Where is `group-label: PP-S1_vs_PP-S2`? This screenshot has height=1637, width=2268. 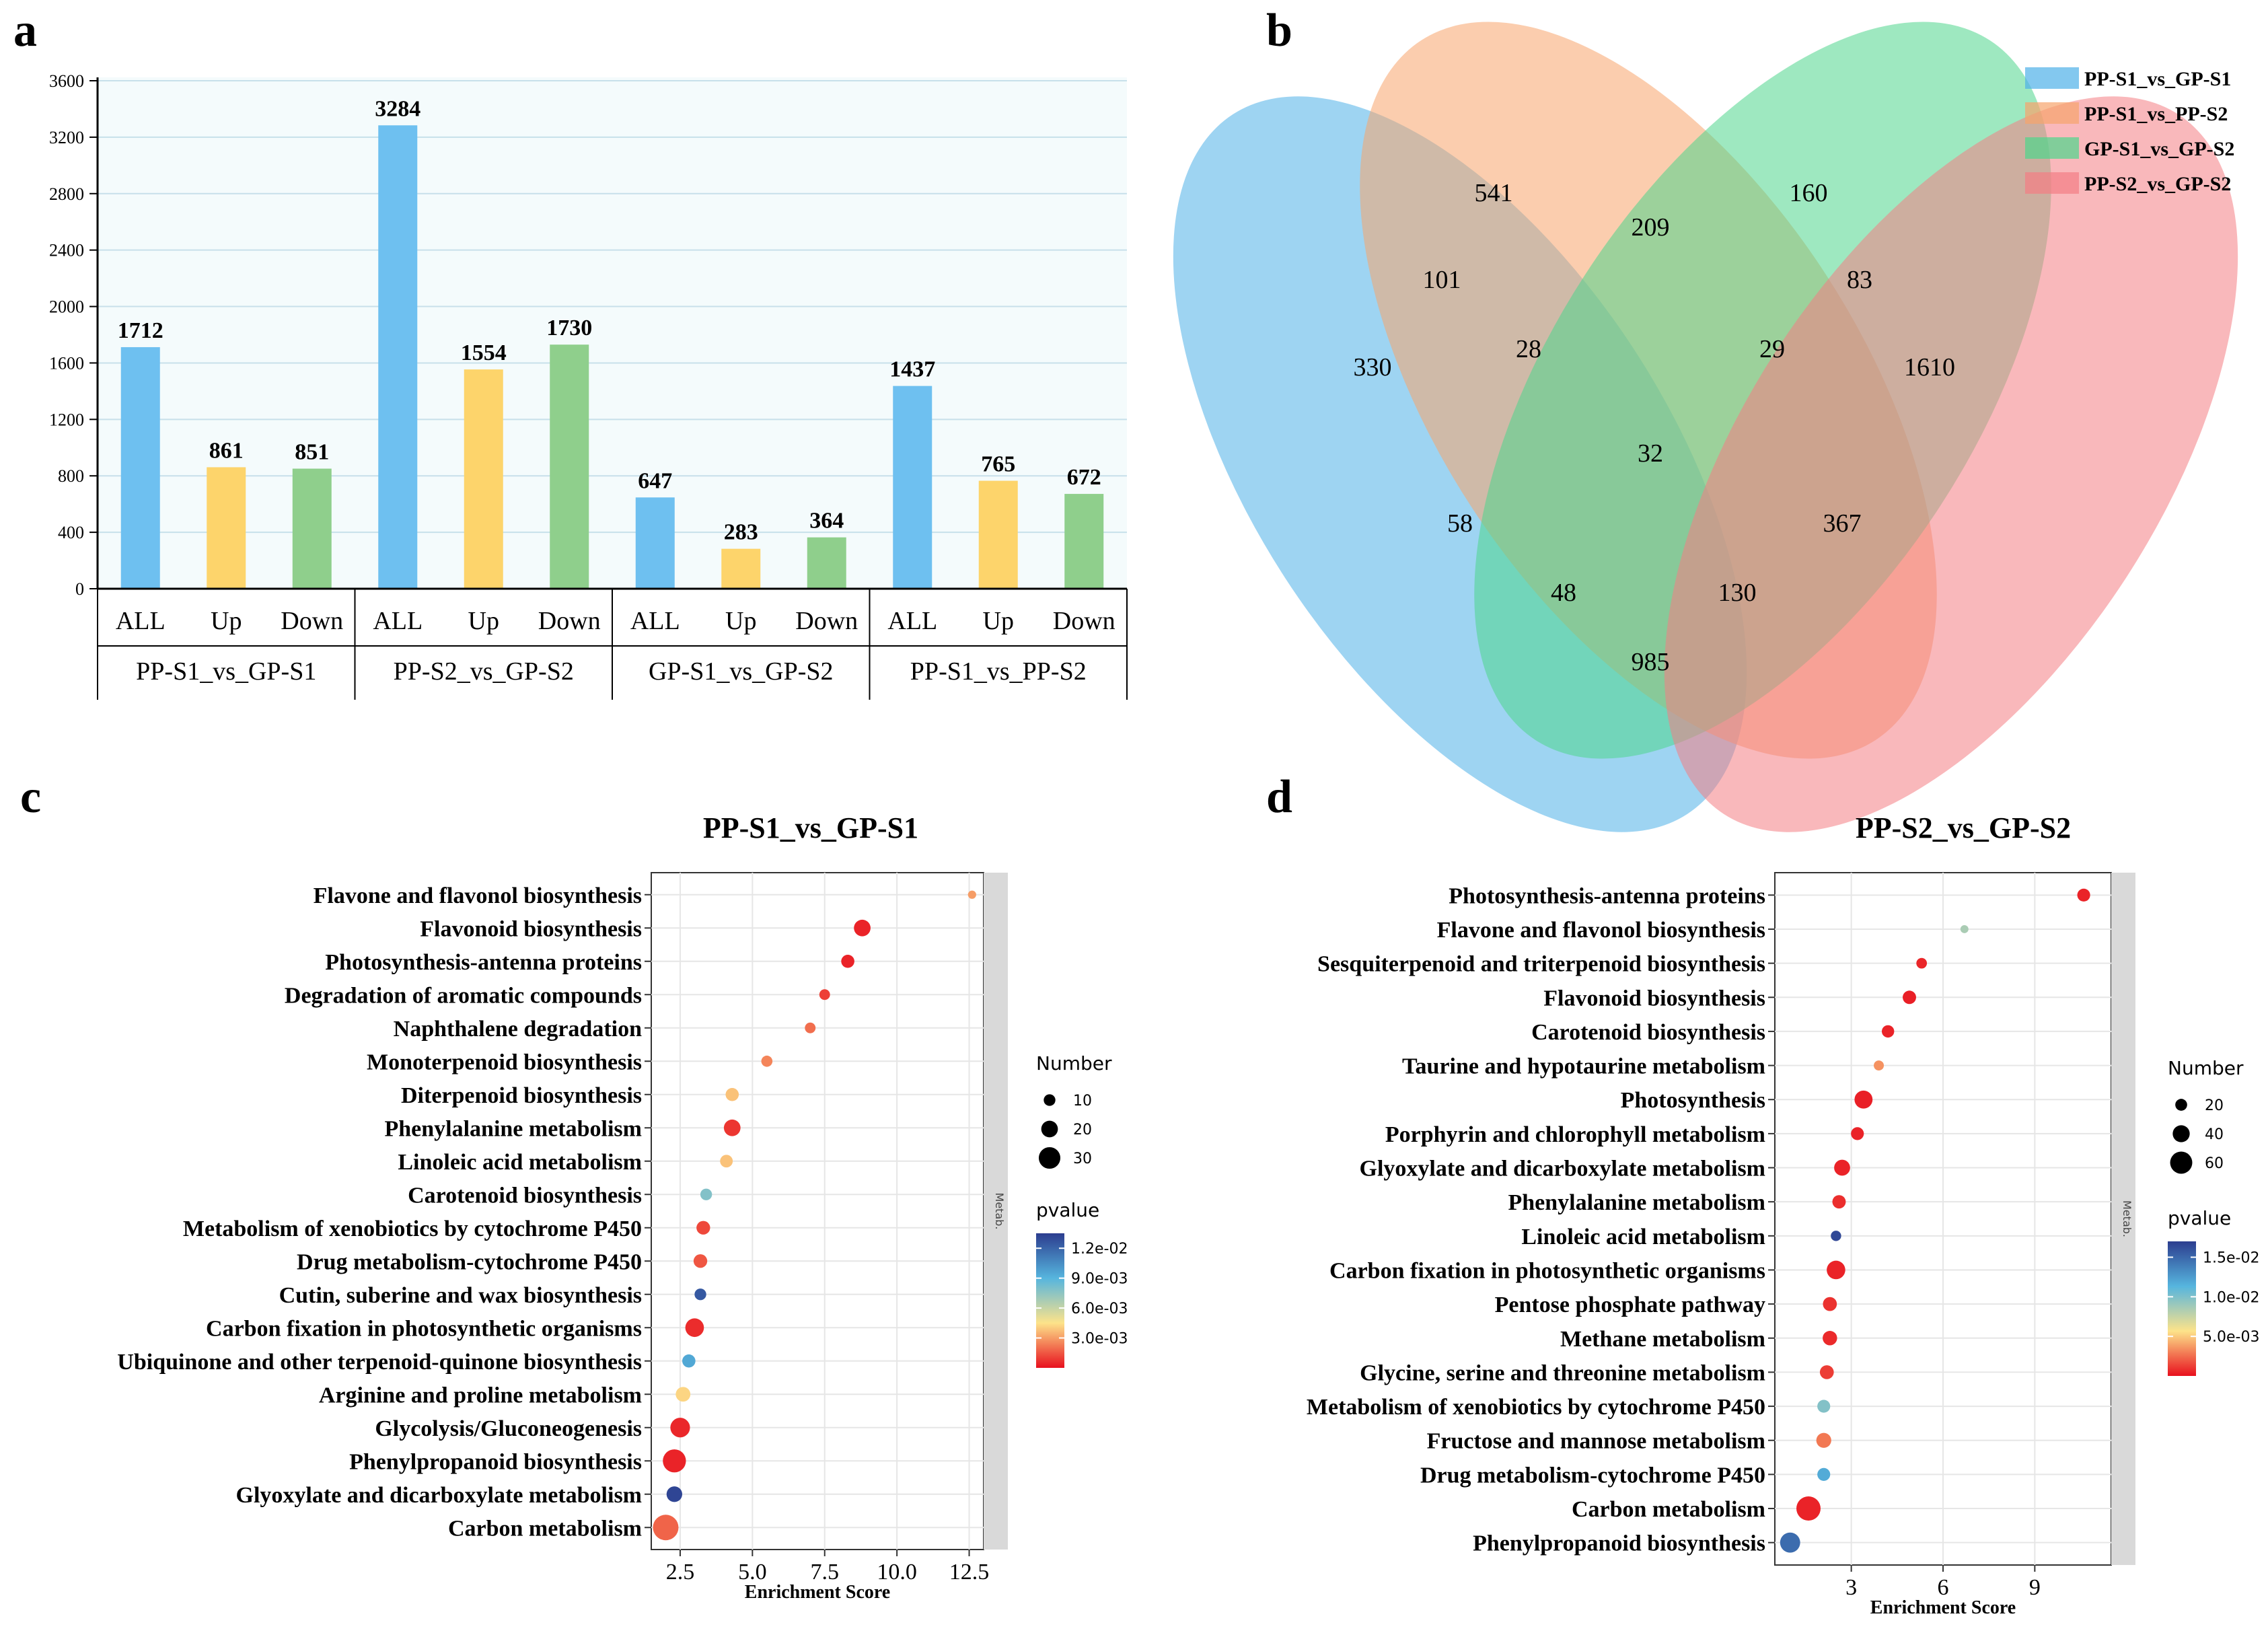
group-label: PP-S1_vs_PP-S2 is located at coordinates (998, 671).